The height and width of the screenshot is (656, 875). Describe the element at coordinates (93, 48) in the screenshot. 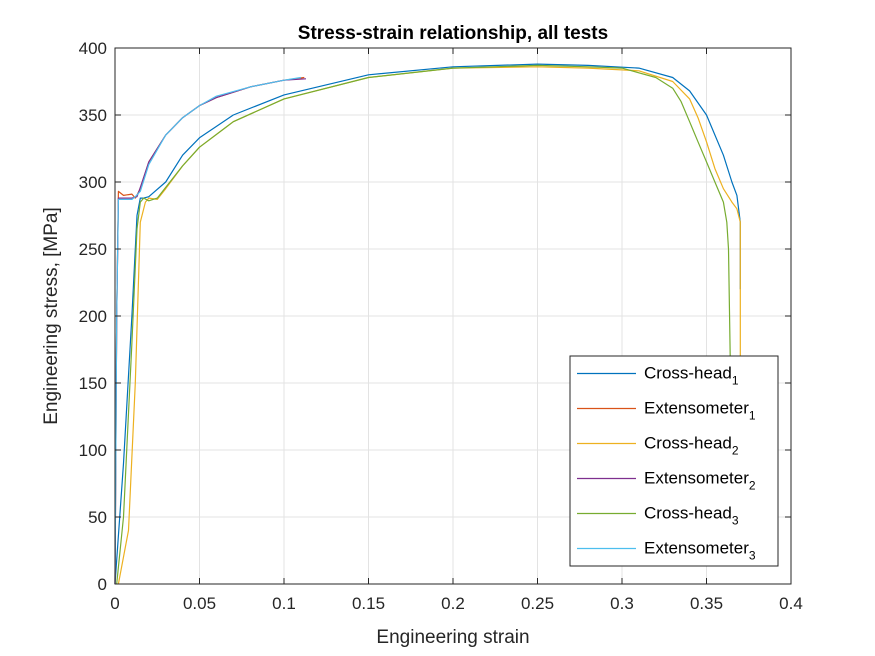

I see `y-tick-label: 400` at that location.